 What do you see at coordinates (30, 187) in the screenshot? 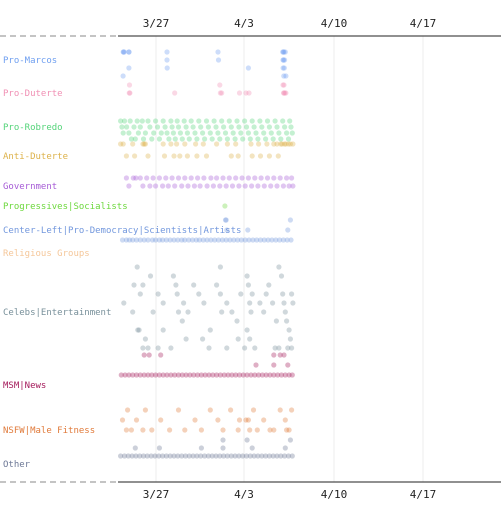
I see `group-label: Government` at bounding box center [30, 187].